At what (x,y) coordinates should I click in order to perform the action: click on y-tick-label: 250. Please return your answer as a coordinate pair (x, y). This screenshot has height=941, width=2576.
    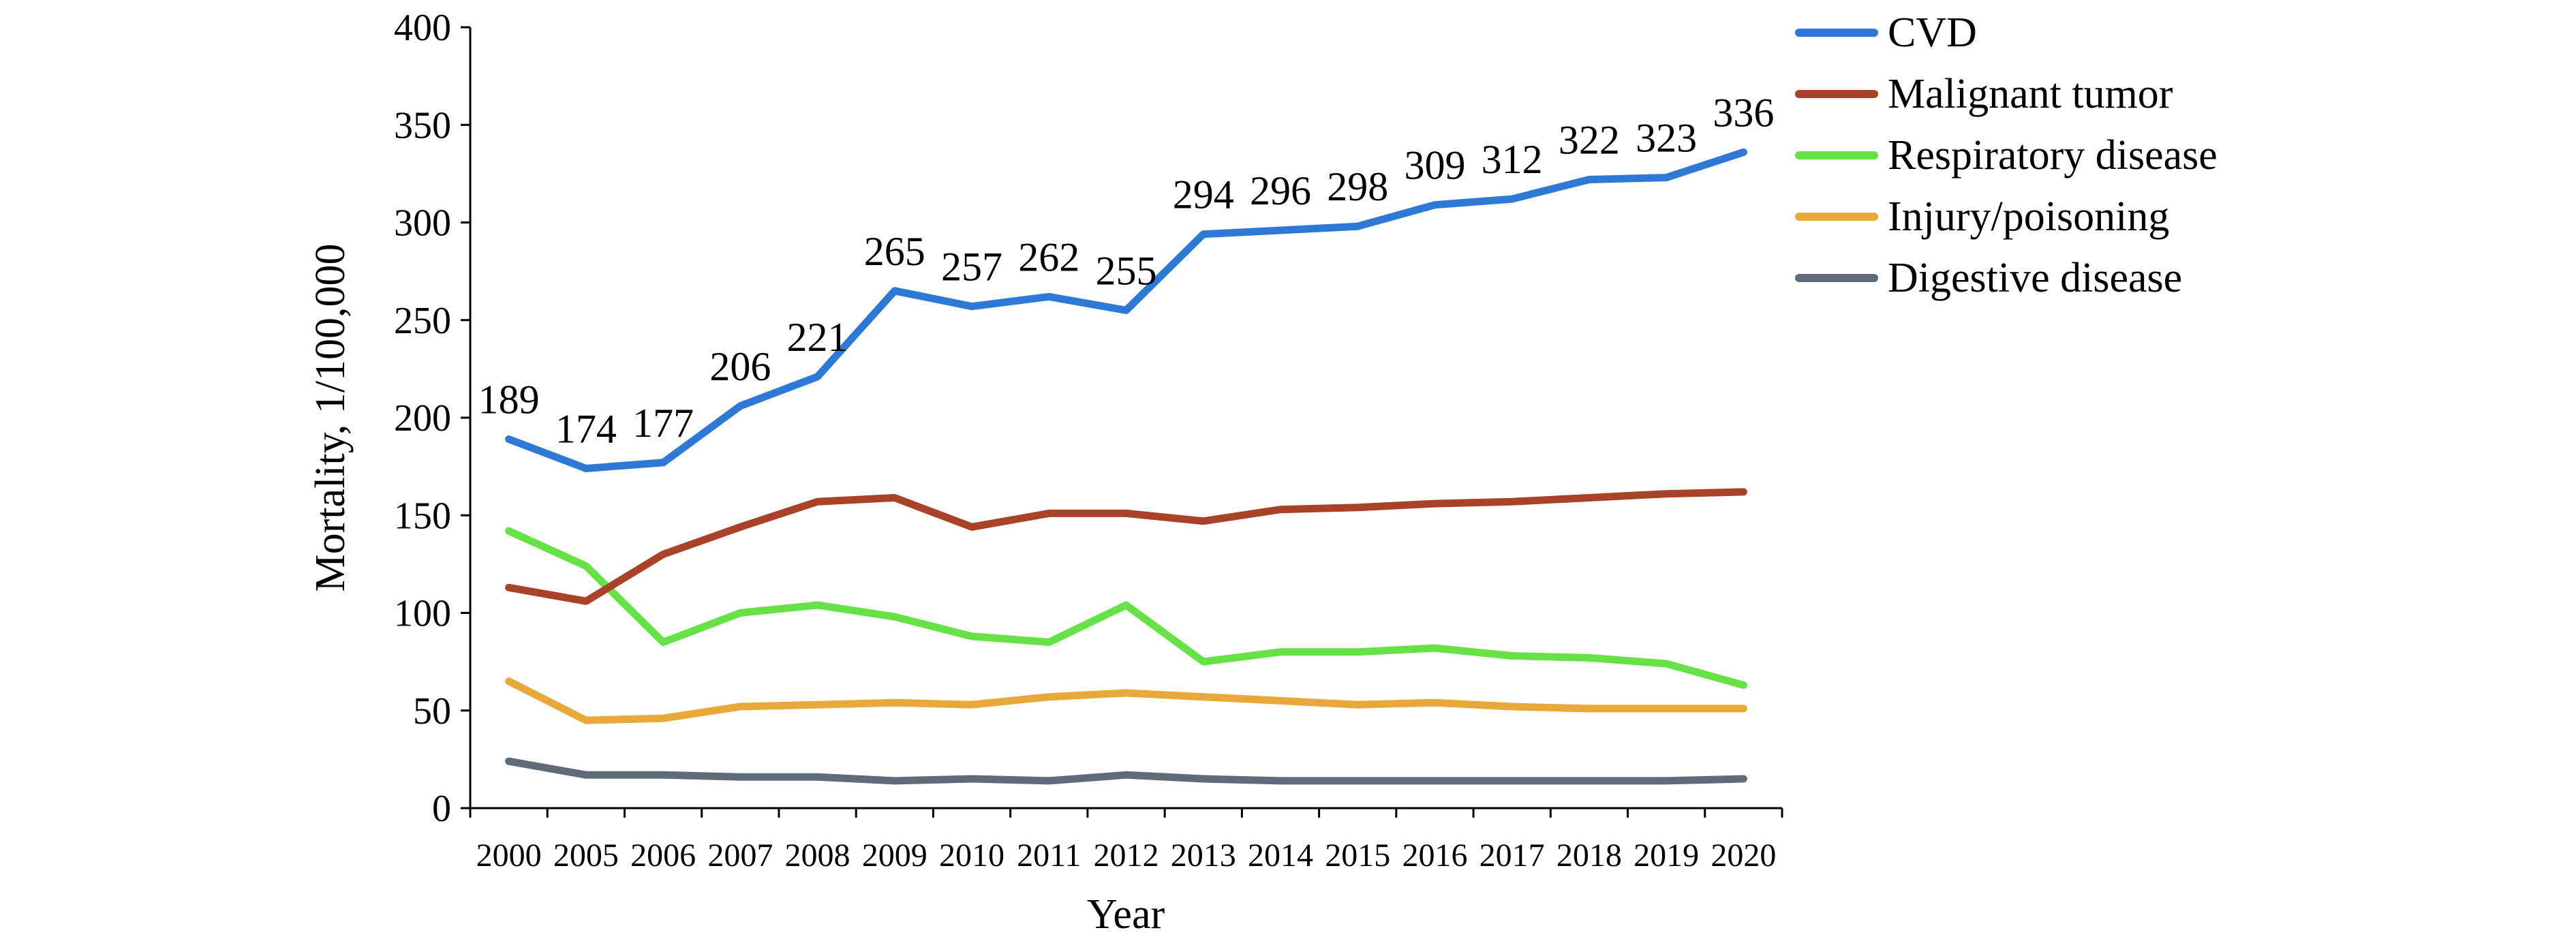
    Looking at the image, I should click on (422, 321).